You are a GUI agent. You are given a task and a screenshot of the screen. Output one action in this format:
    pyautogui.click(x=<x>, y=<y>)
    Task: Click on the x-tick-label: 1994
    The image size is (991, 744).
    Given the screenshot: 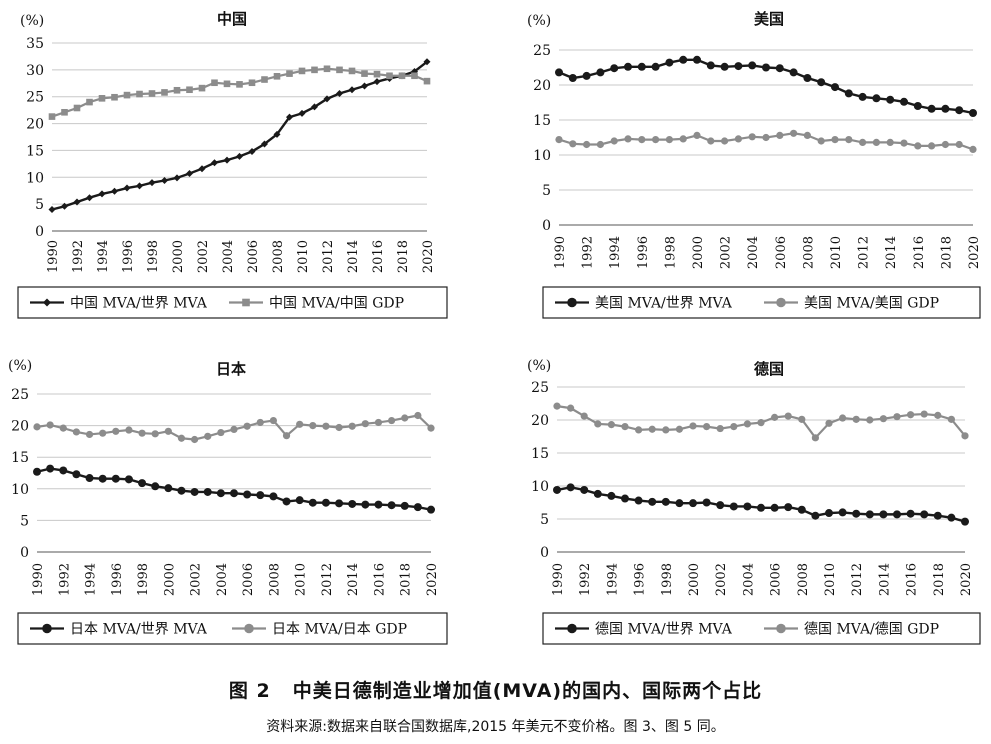 What is the action you would take?
    pyautogui.click(x=91, y=579)
    